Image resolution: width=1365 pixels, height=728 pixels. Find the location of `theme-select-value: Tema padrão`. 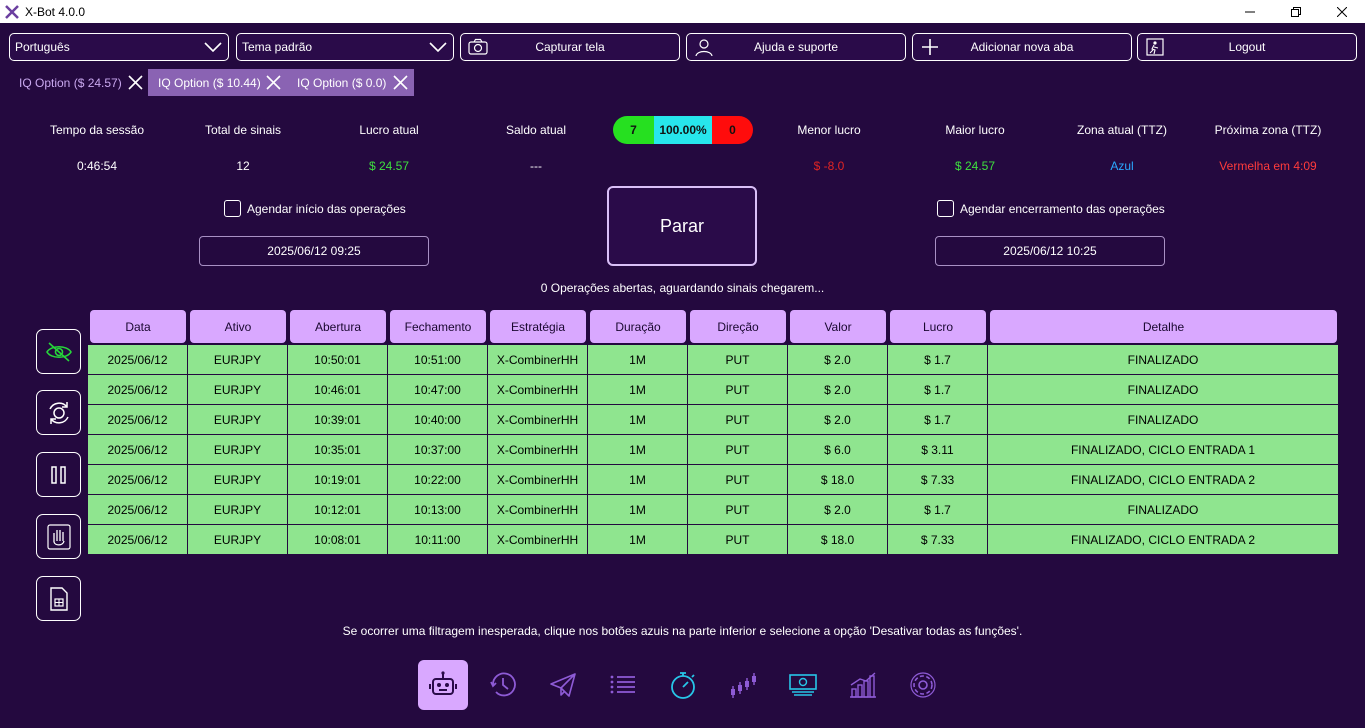

theme-select-value: Tema padrão is located at coordinates (277, 47).